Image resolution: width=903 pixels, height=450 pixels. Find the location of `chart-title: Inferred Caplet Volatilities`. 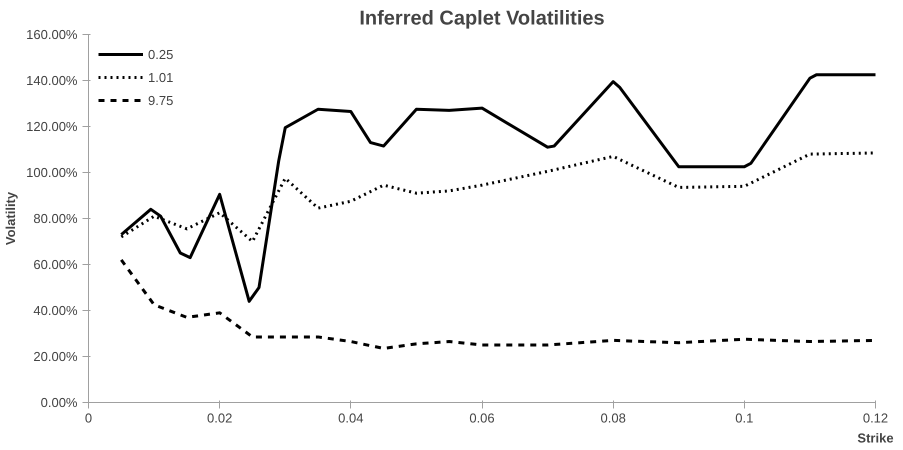

chart-title: Inferred Caplet Volatilities is located at coordinates (482, 19).